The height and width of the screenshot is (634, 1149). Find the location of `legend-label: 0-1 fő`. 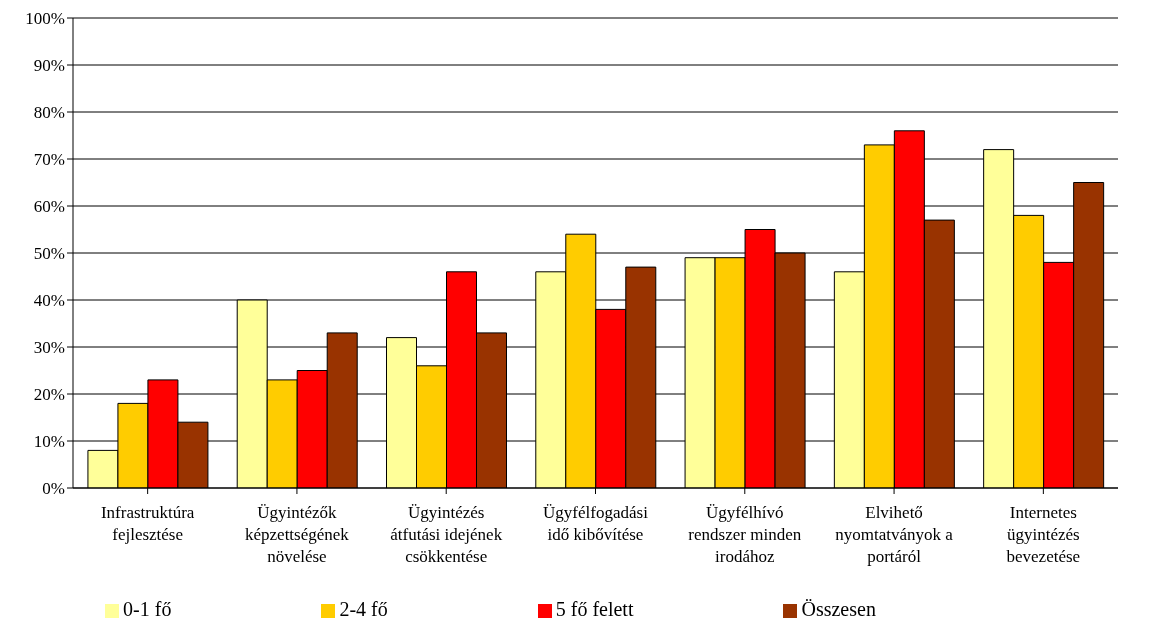

legend-label: 0-1 fő is located at coordinates (147, 609).